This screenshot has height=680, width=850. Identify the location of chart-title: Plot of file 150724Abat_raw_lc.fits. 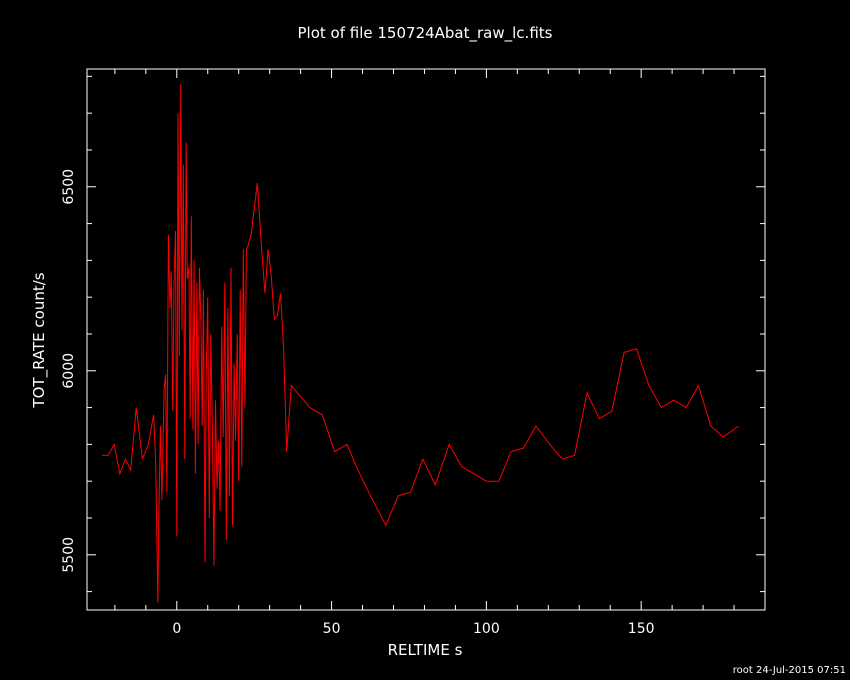
(425, 33).